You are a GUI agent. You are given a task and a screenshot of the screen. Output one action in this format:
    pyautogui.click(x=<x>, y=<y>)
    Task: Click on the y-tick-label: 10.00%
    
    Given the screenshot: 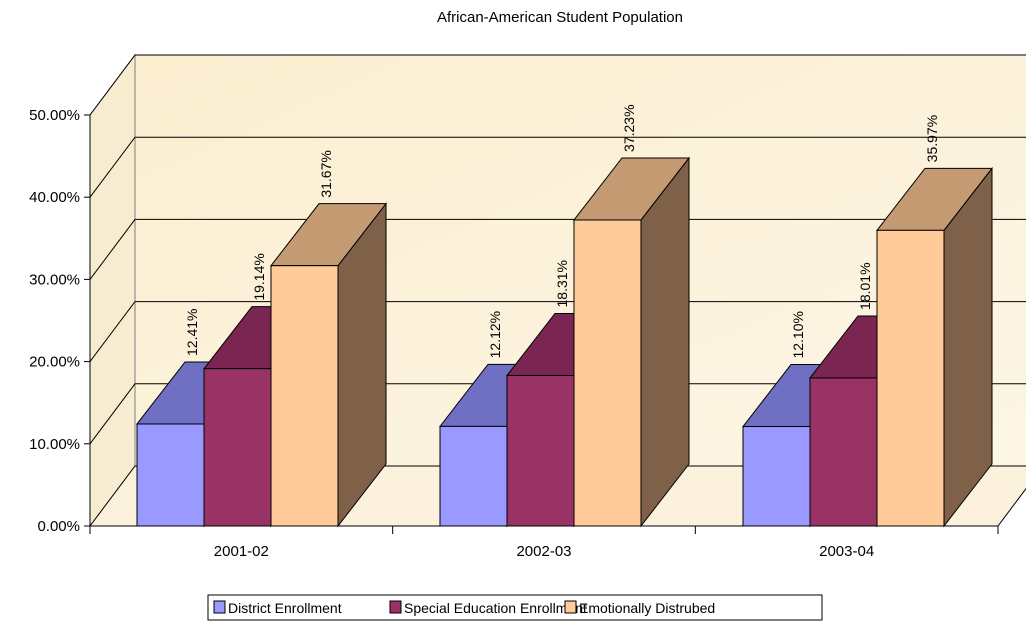 What is the action you would take?
    pyautogui.click(x=54, y=444)
    